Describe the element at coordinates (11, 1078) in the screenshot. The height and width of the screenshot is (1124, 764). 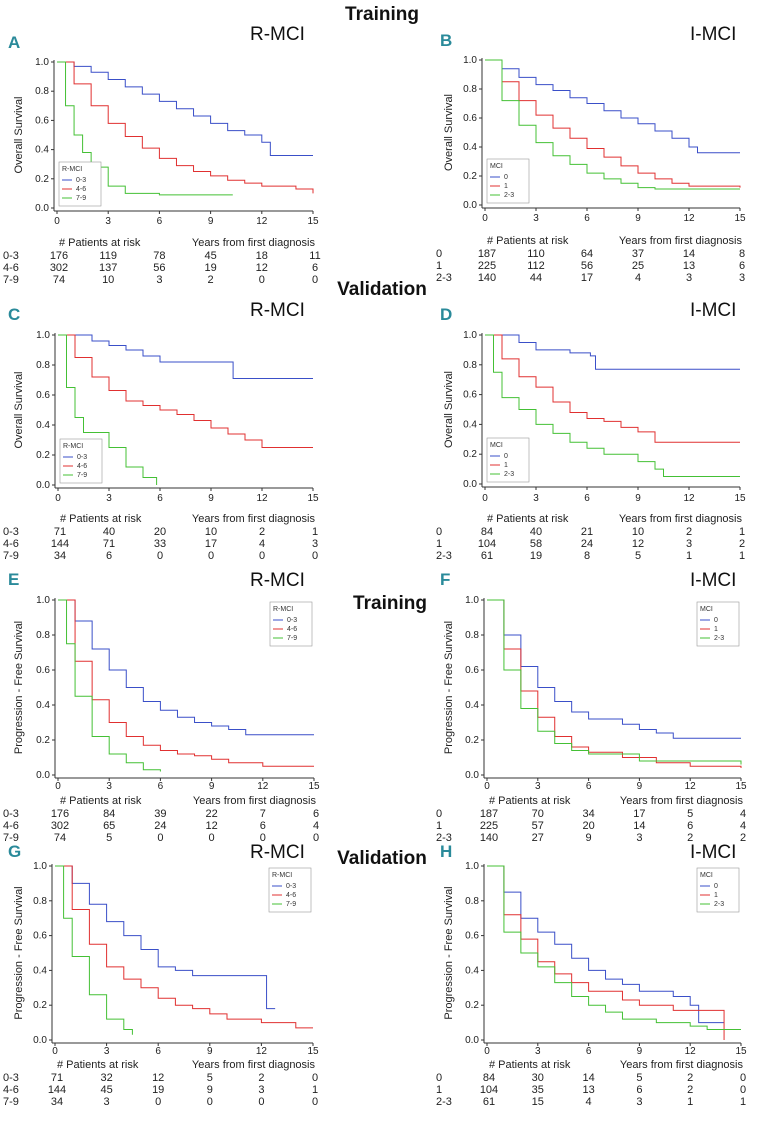
I see `risk-row-label: 0-3` at that location.